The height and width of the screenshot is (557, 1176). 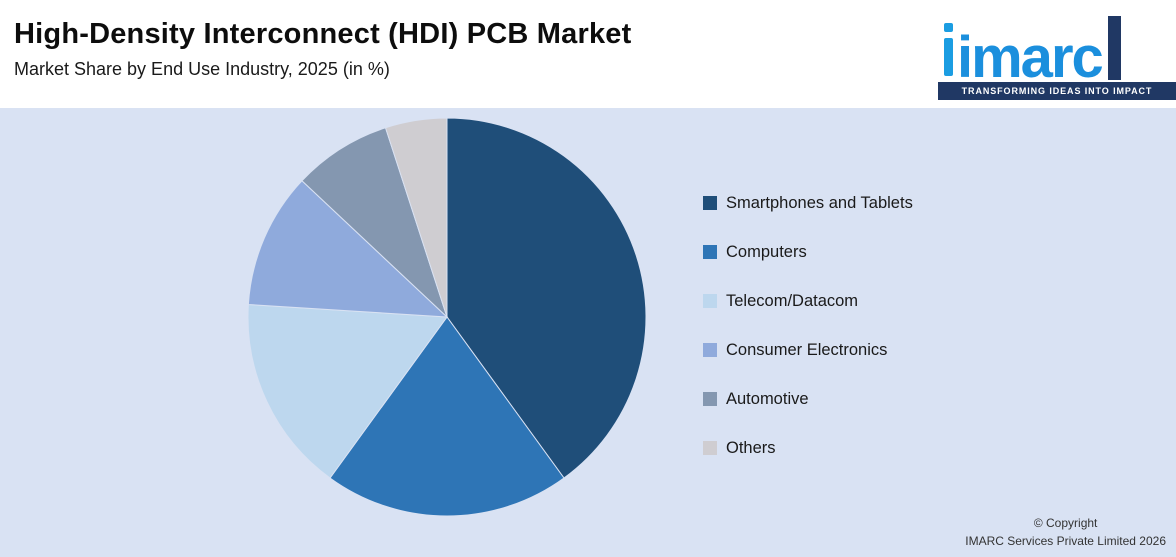 What do you see at coordinates (948, 27) in the screenshot?
I see `logo-i-dot-icon` at bounding box center [948, 27].